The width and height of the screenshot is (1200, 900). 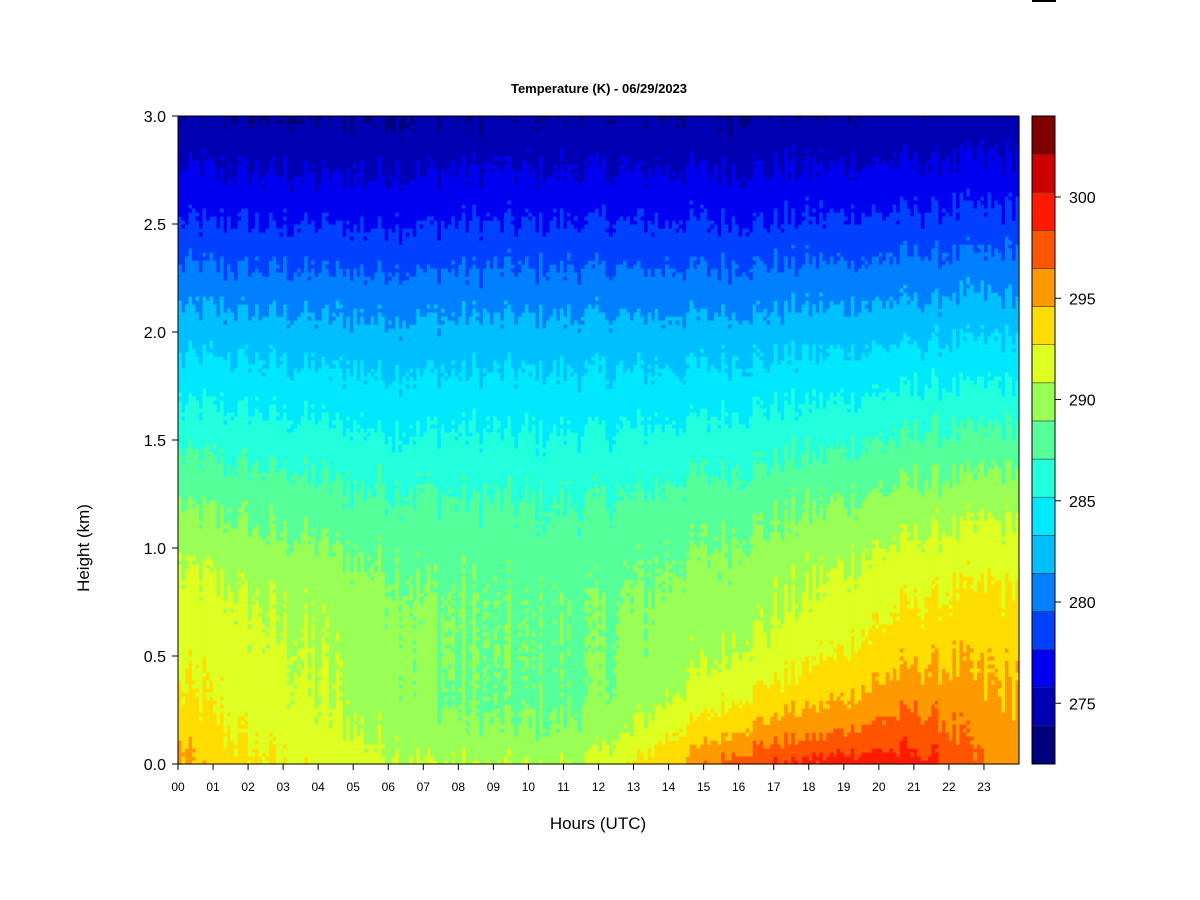 What do you see at coordinates (155, 765) in the screenshot?
I see `y-tick-label: 0.0` at bounding box center [155, 765].